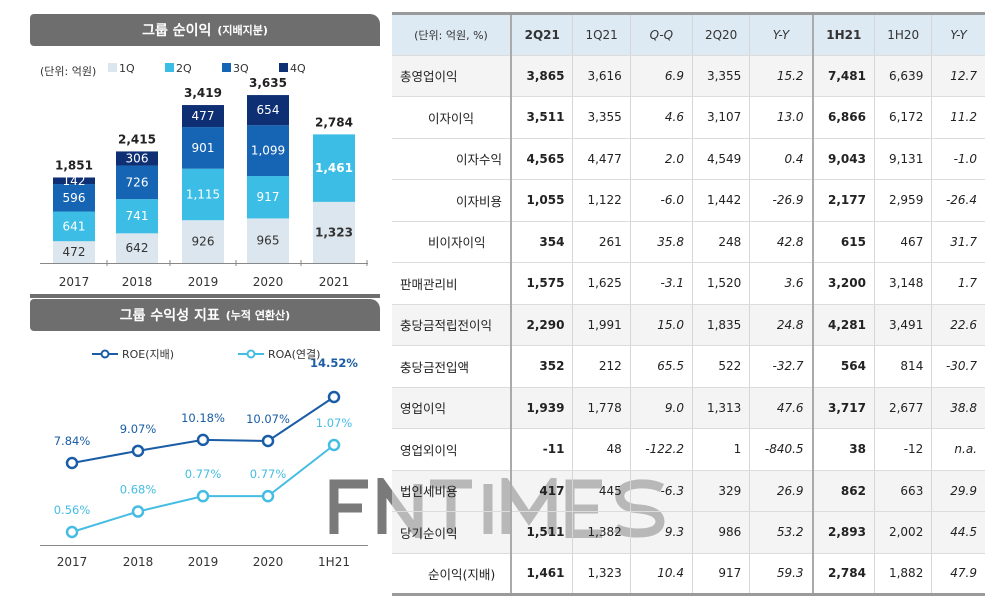 Image resolution: width=1000 pixels, height=604 pixels. I want to click on row-label: 영업외이익, so click(452, 449).